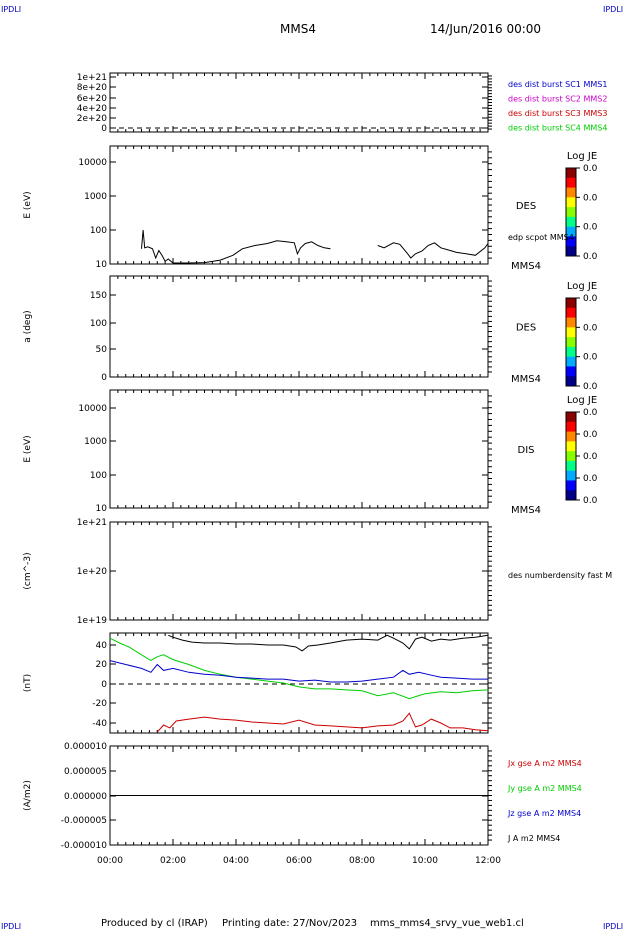  What do you see at coordinates (28, 683) in the screenshot?
I see `ylabel-magnetic-field: (nT)` at bounding box center [28, 683].